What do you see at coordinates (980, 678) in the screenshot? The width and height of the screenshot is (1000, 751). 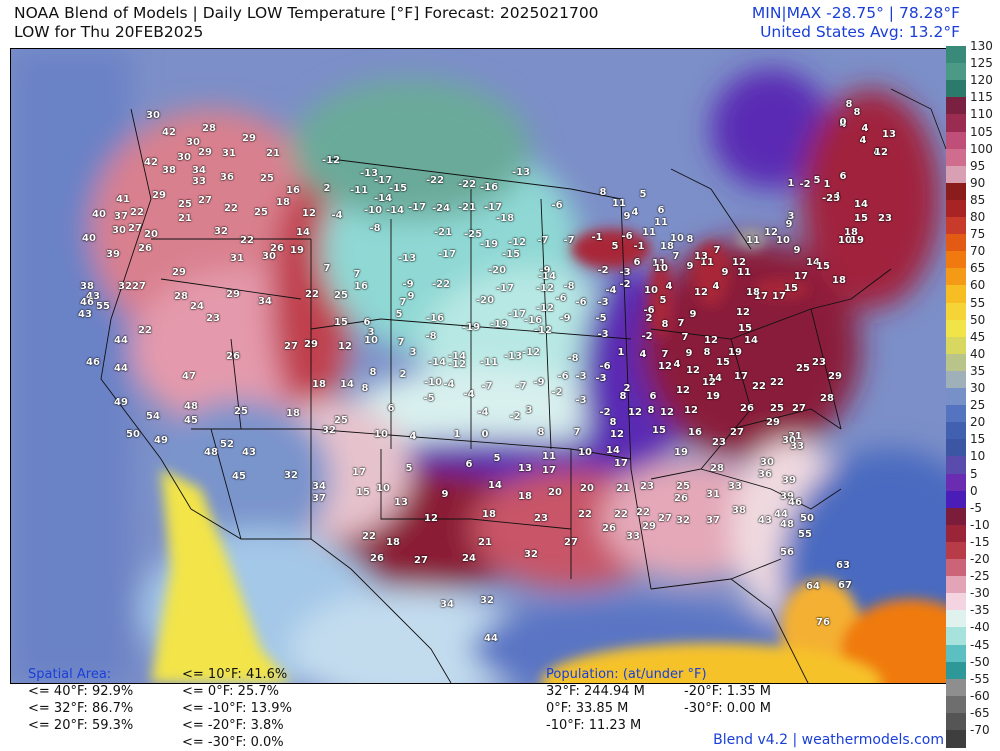 I see `colorbar-label: -55` at bounding box center [980, 678].